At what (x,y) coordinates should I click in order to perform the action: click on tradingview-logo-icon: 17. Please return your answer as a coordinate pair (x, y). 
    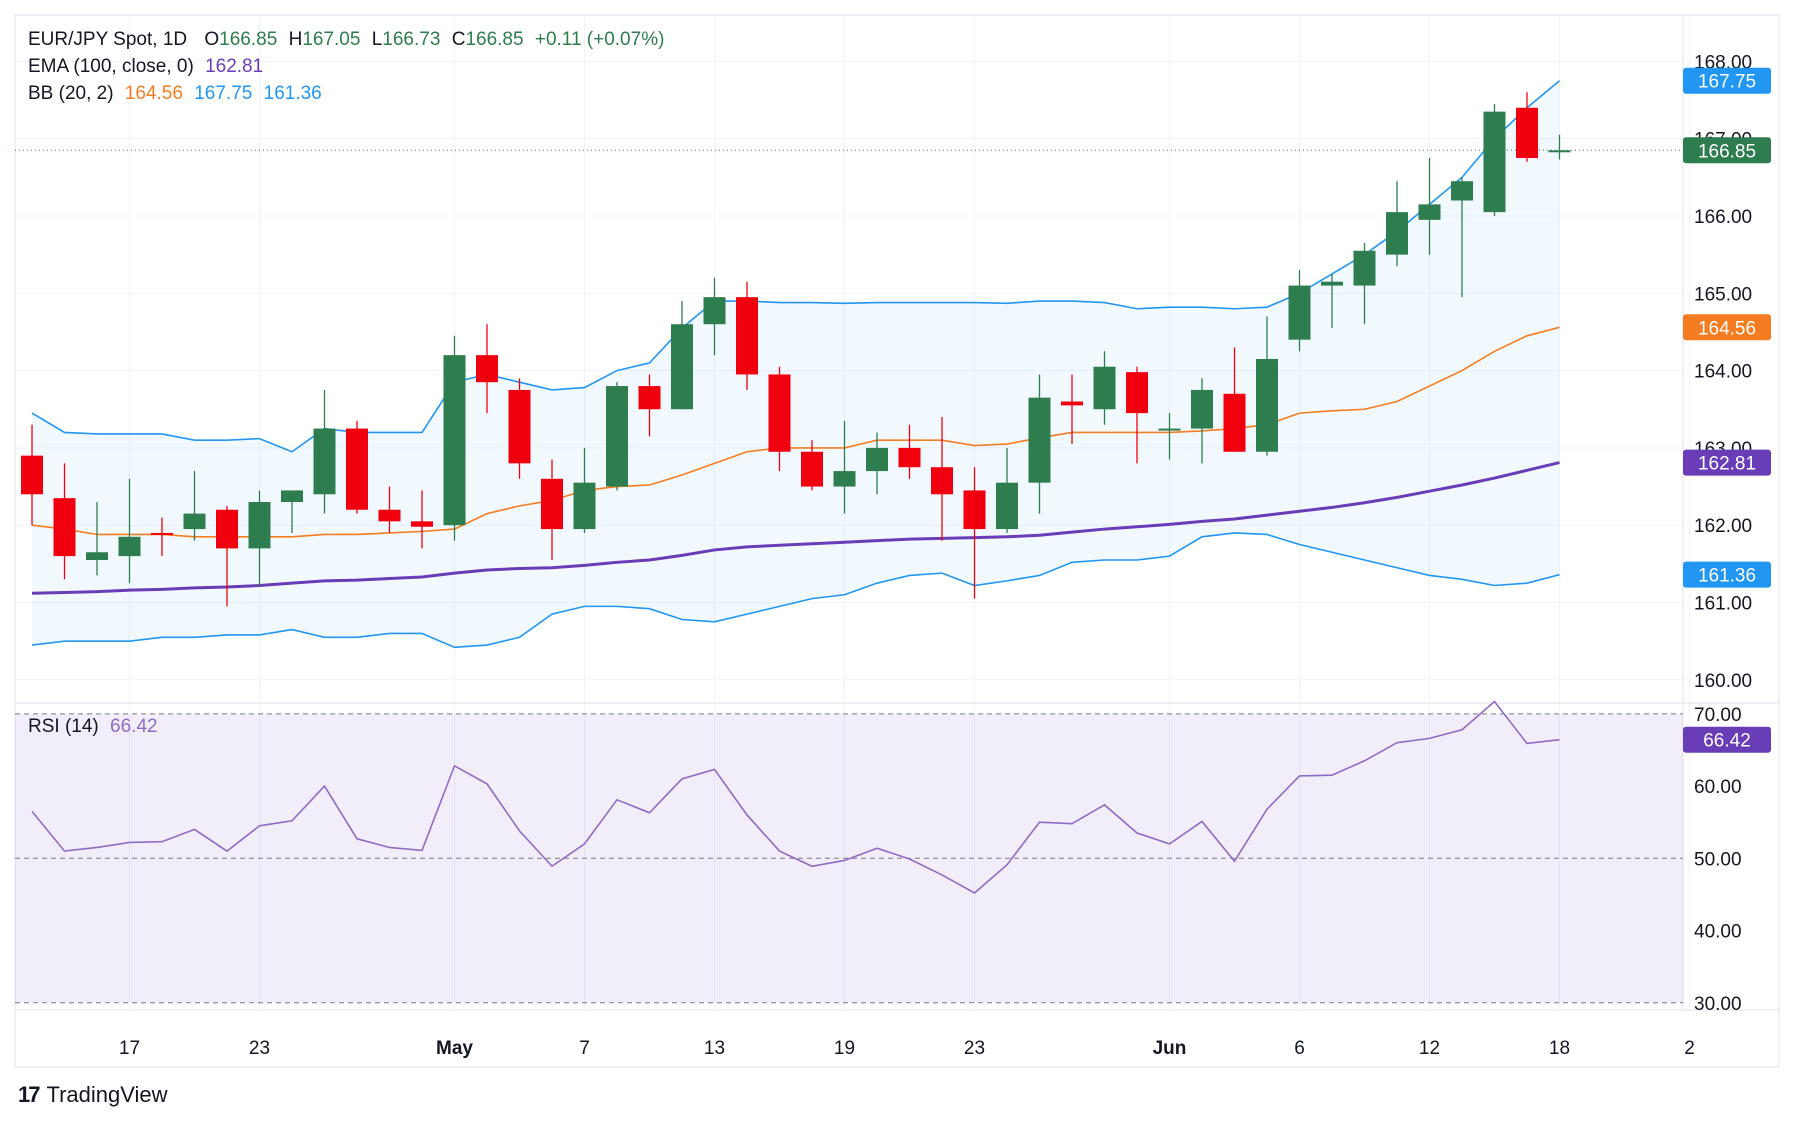
    Looking at the image, I should click on (29, 1094).